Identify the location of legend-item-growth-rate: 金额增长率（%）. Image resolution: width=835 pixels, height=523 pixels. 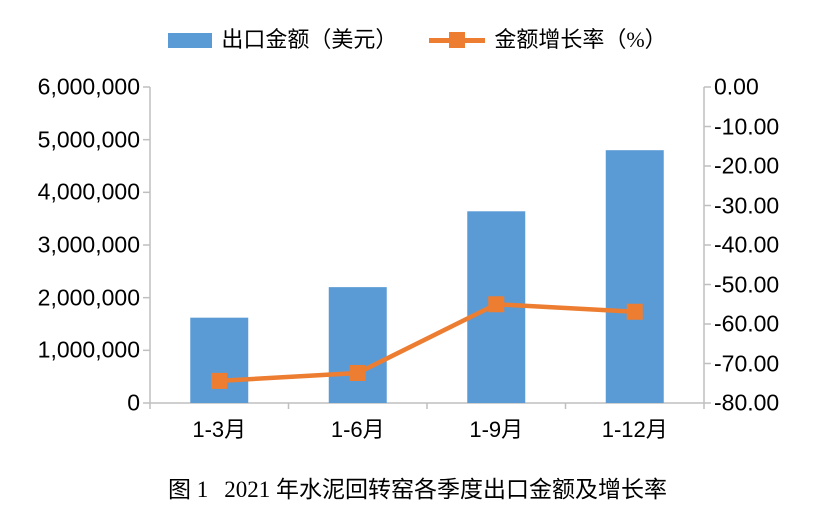
(548, 39).